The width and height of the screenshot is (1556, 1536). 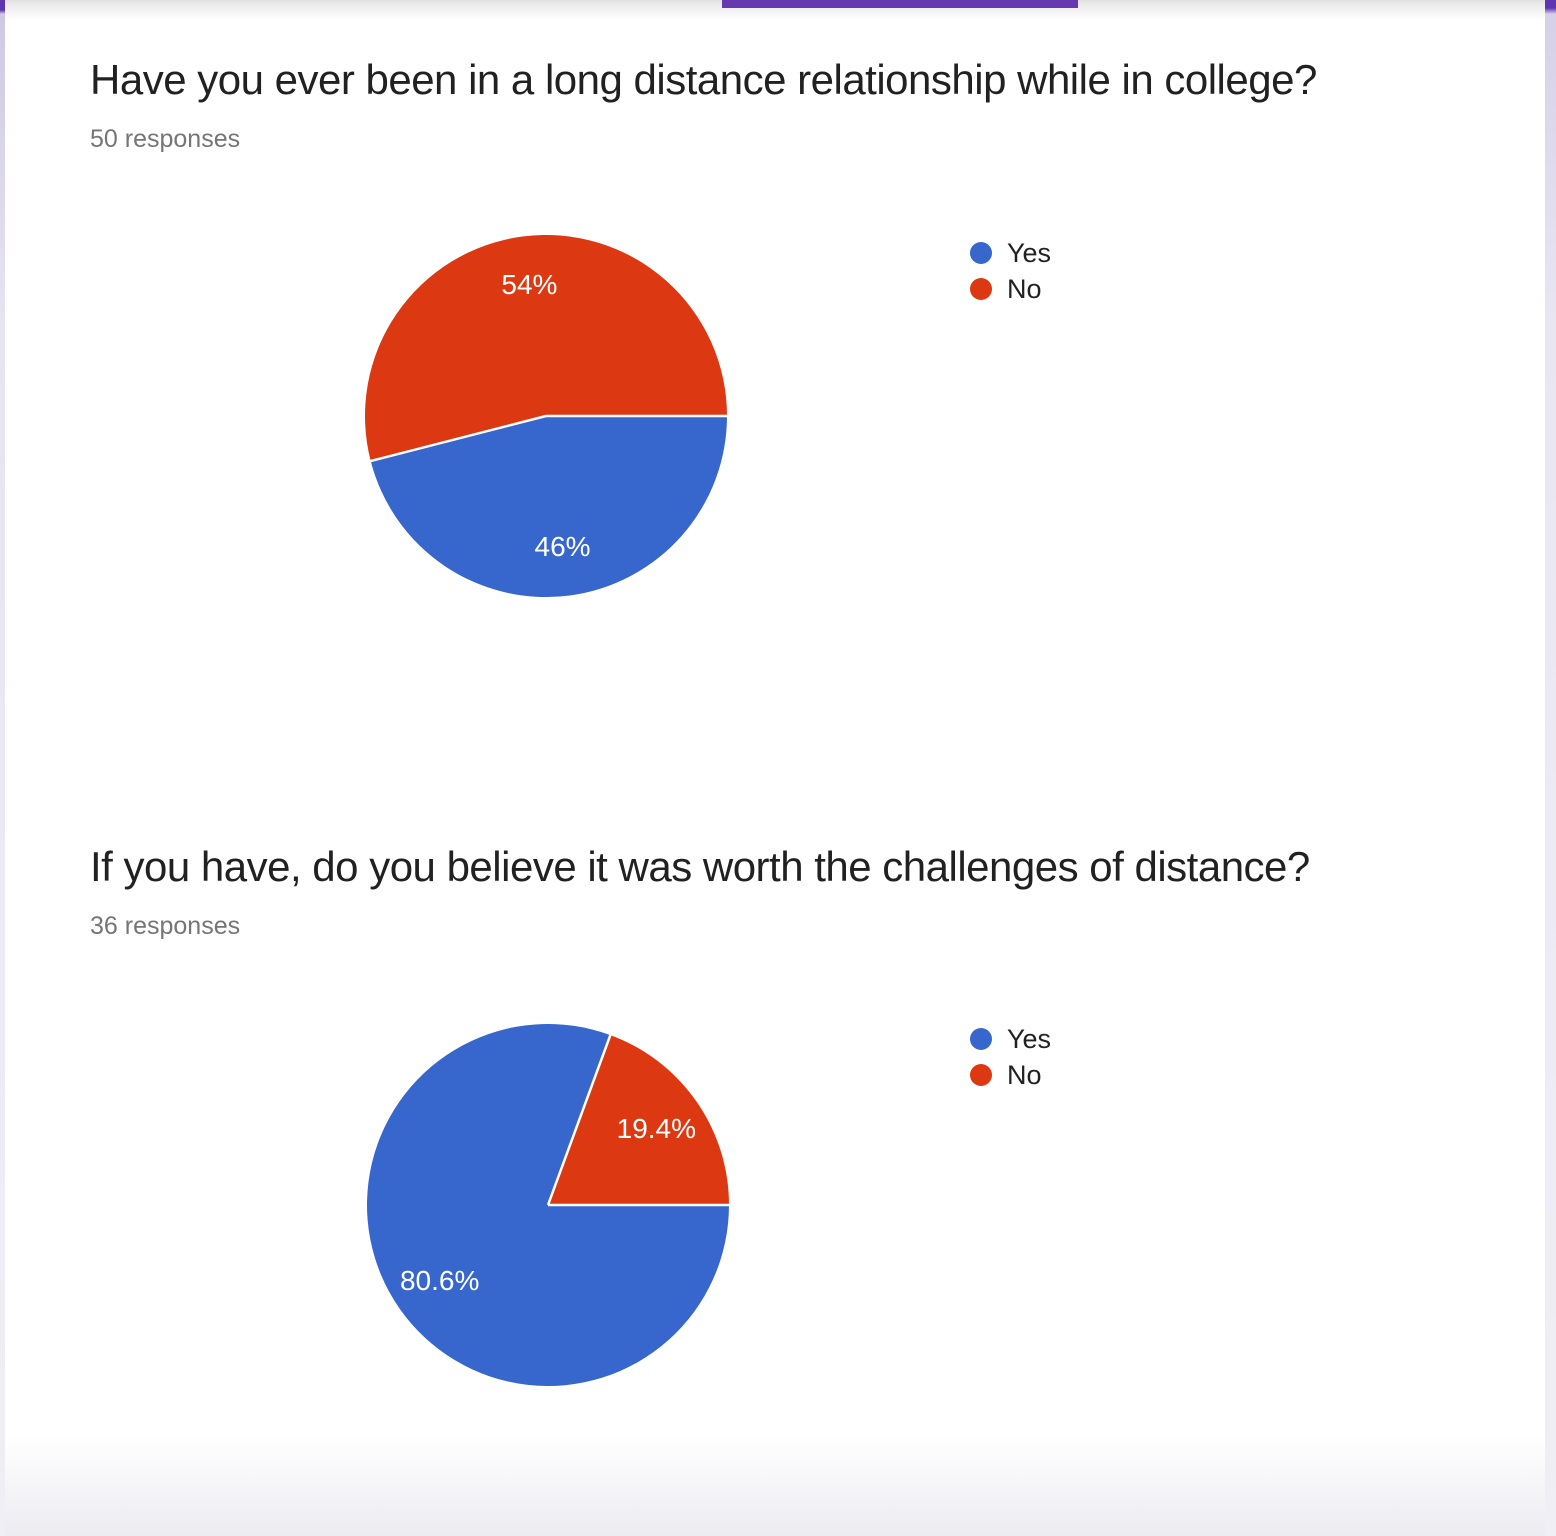 What do you see at coordinates (562, 547) in the screenshot?
I see `pie-slice-label-yes: 46%` at bounding box center [562, 547].